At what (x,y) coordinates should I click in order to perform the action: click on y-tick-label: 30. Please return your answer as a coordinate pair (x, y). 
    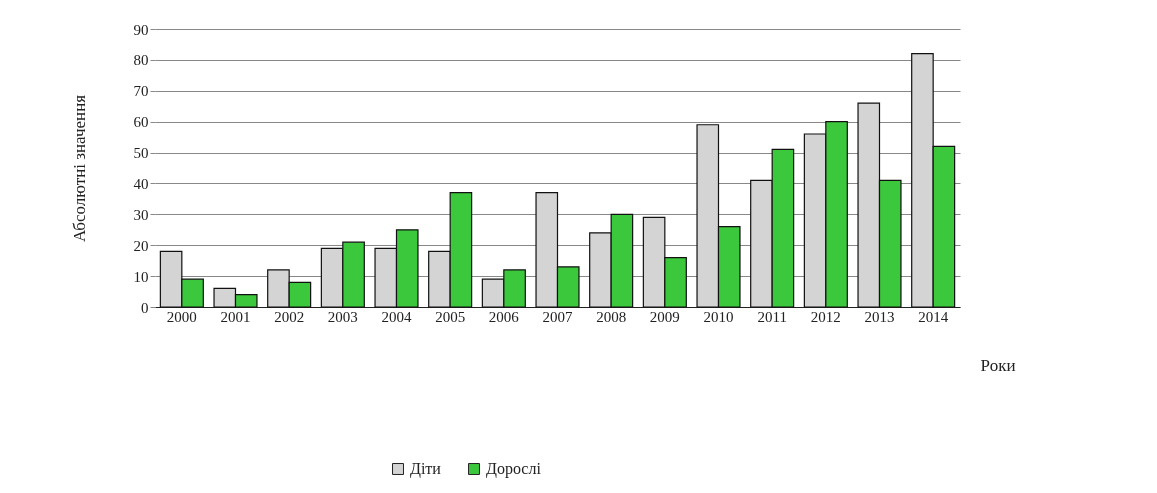
    Looking at the image, I should click on (141, 214).